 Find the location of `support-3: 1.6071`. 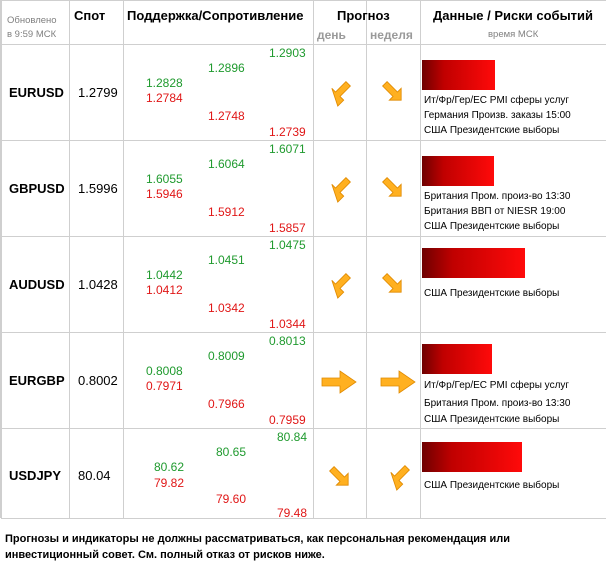

support-3: 1.6071 is located at coordinates (287, 149).